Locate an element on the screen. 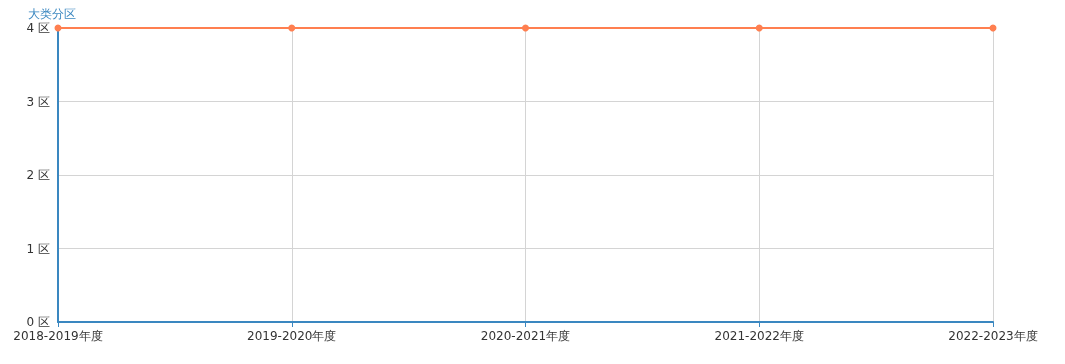  y-tick-label: 2 区 is located at coordinates (38, 175).